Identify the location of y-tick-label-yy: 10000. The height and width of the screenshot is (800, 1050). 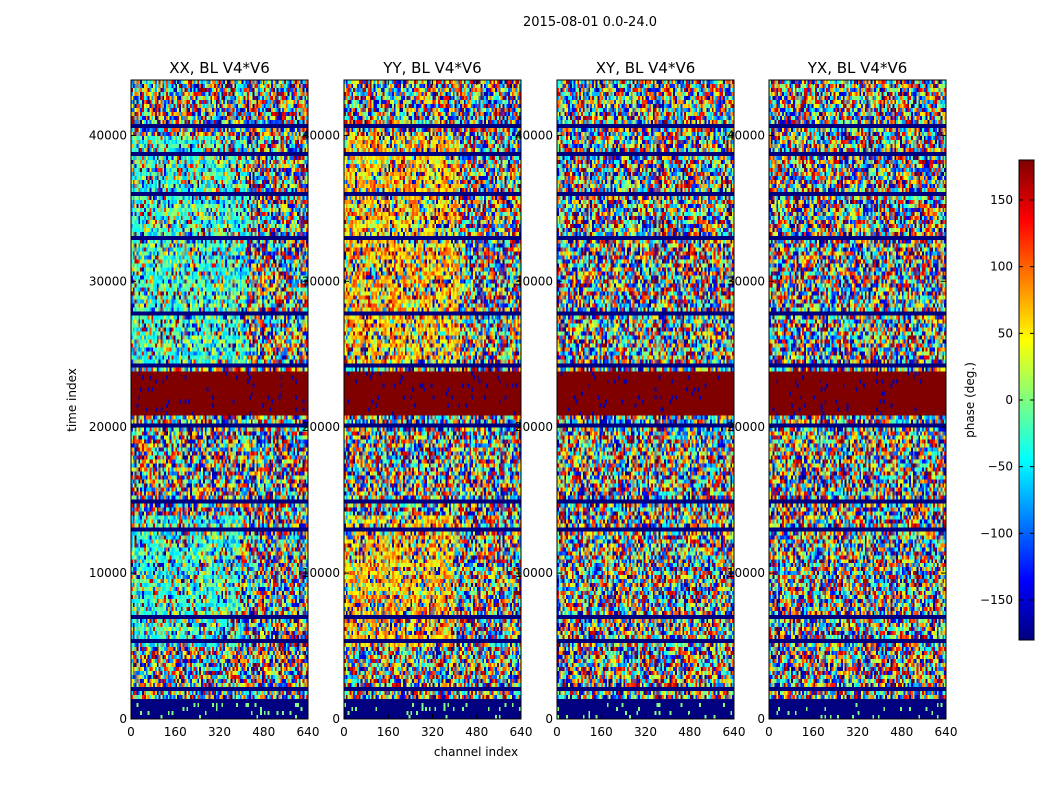
(321, 573).